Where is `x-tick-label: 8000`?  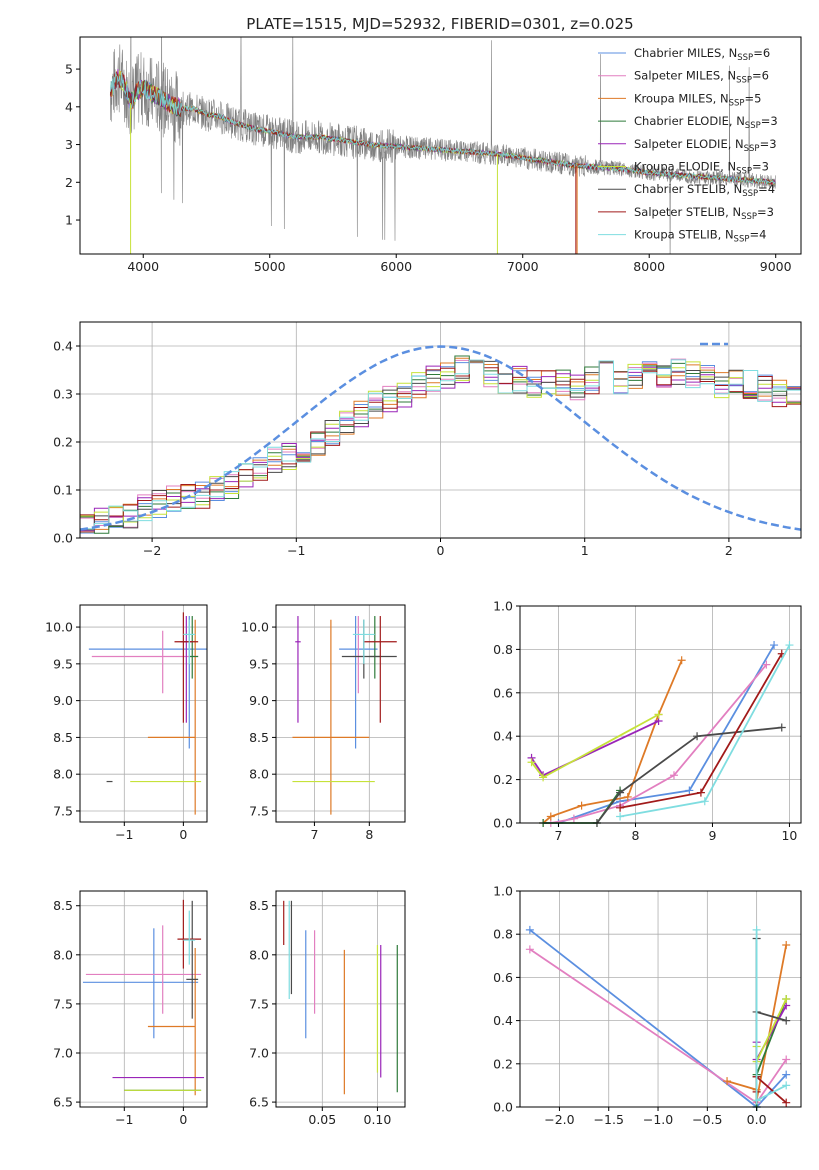 x-tick-label: 8000 is located at coordinates (649, 266).